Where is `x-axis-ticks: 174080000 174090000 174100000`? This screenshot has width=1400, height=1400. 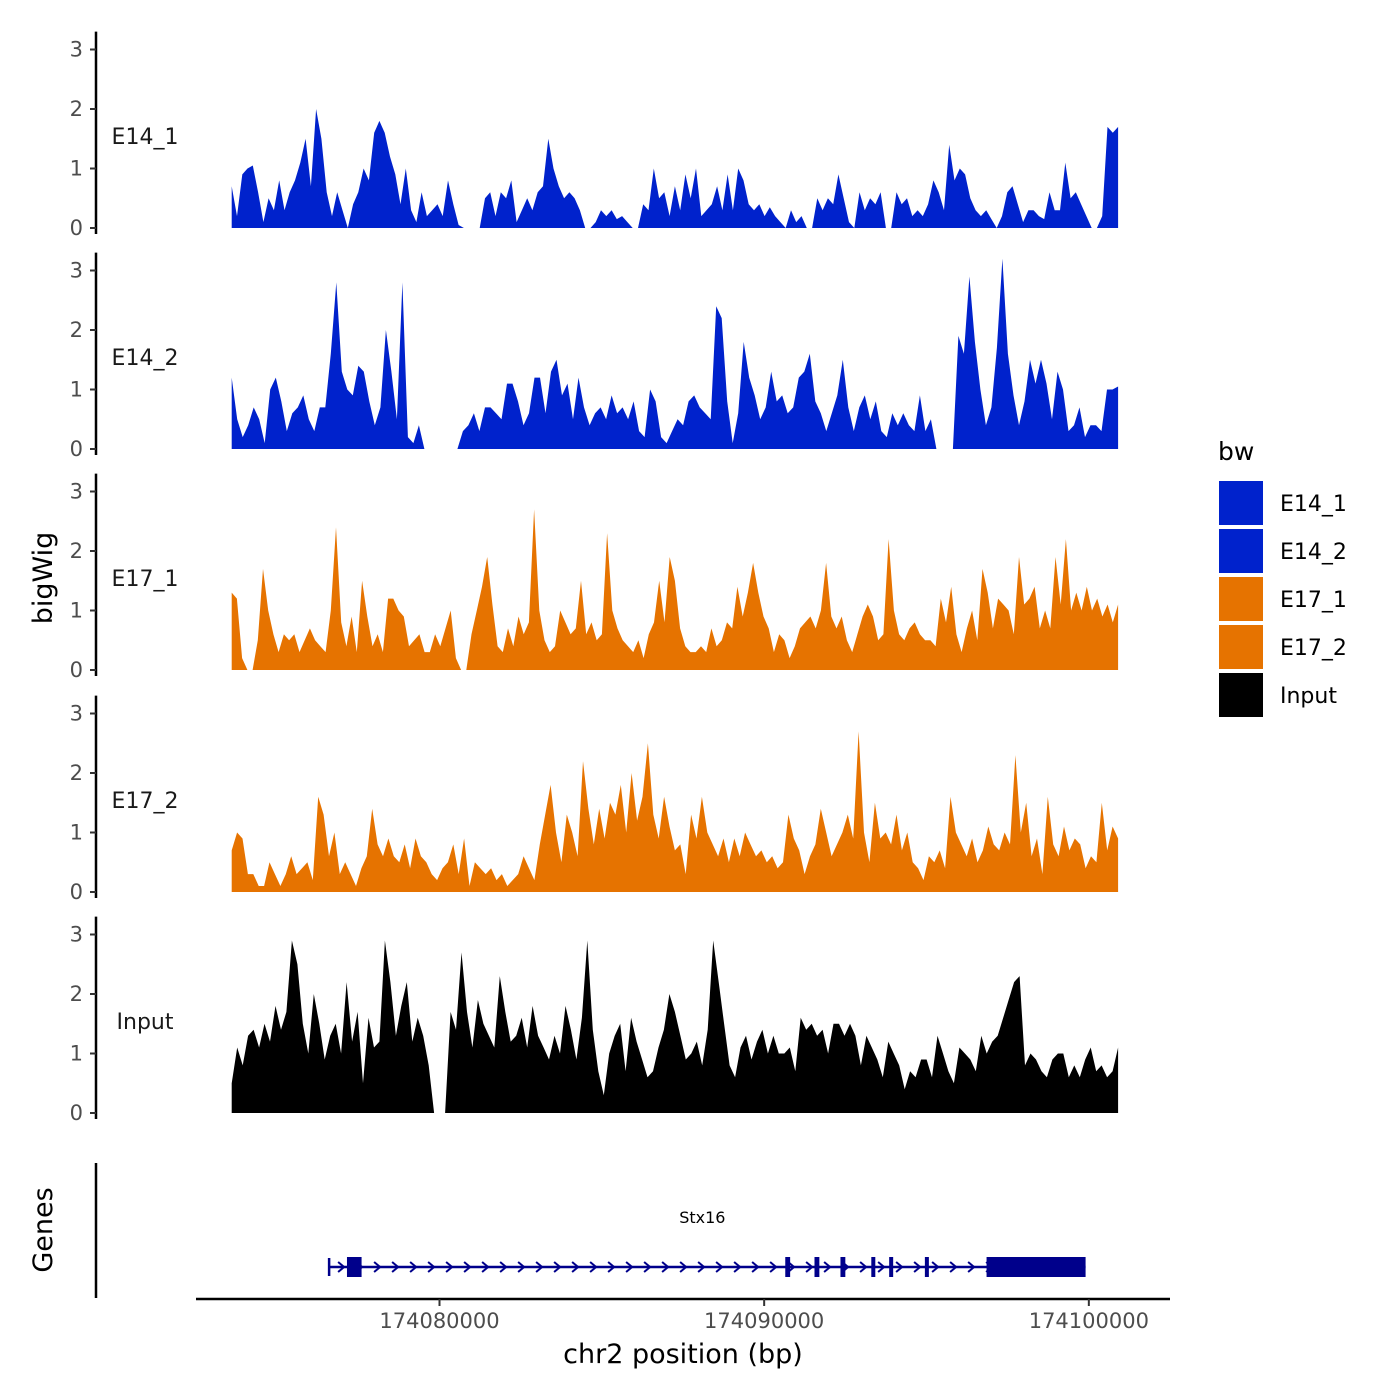
x-axis-ticks: 174080000 174090000 174100000 is located at coordinates (764, 1316).